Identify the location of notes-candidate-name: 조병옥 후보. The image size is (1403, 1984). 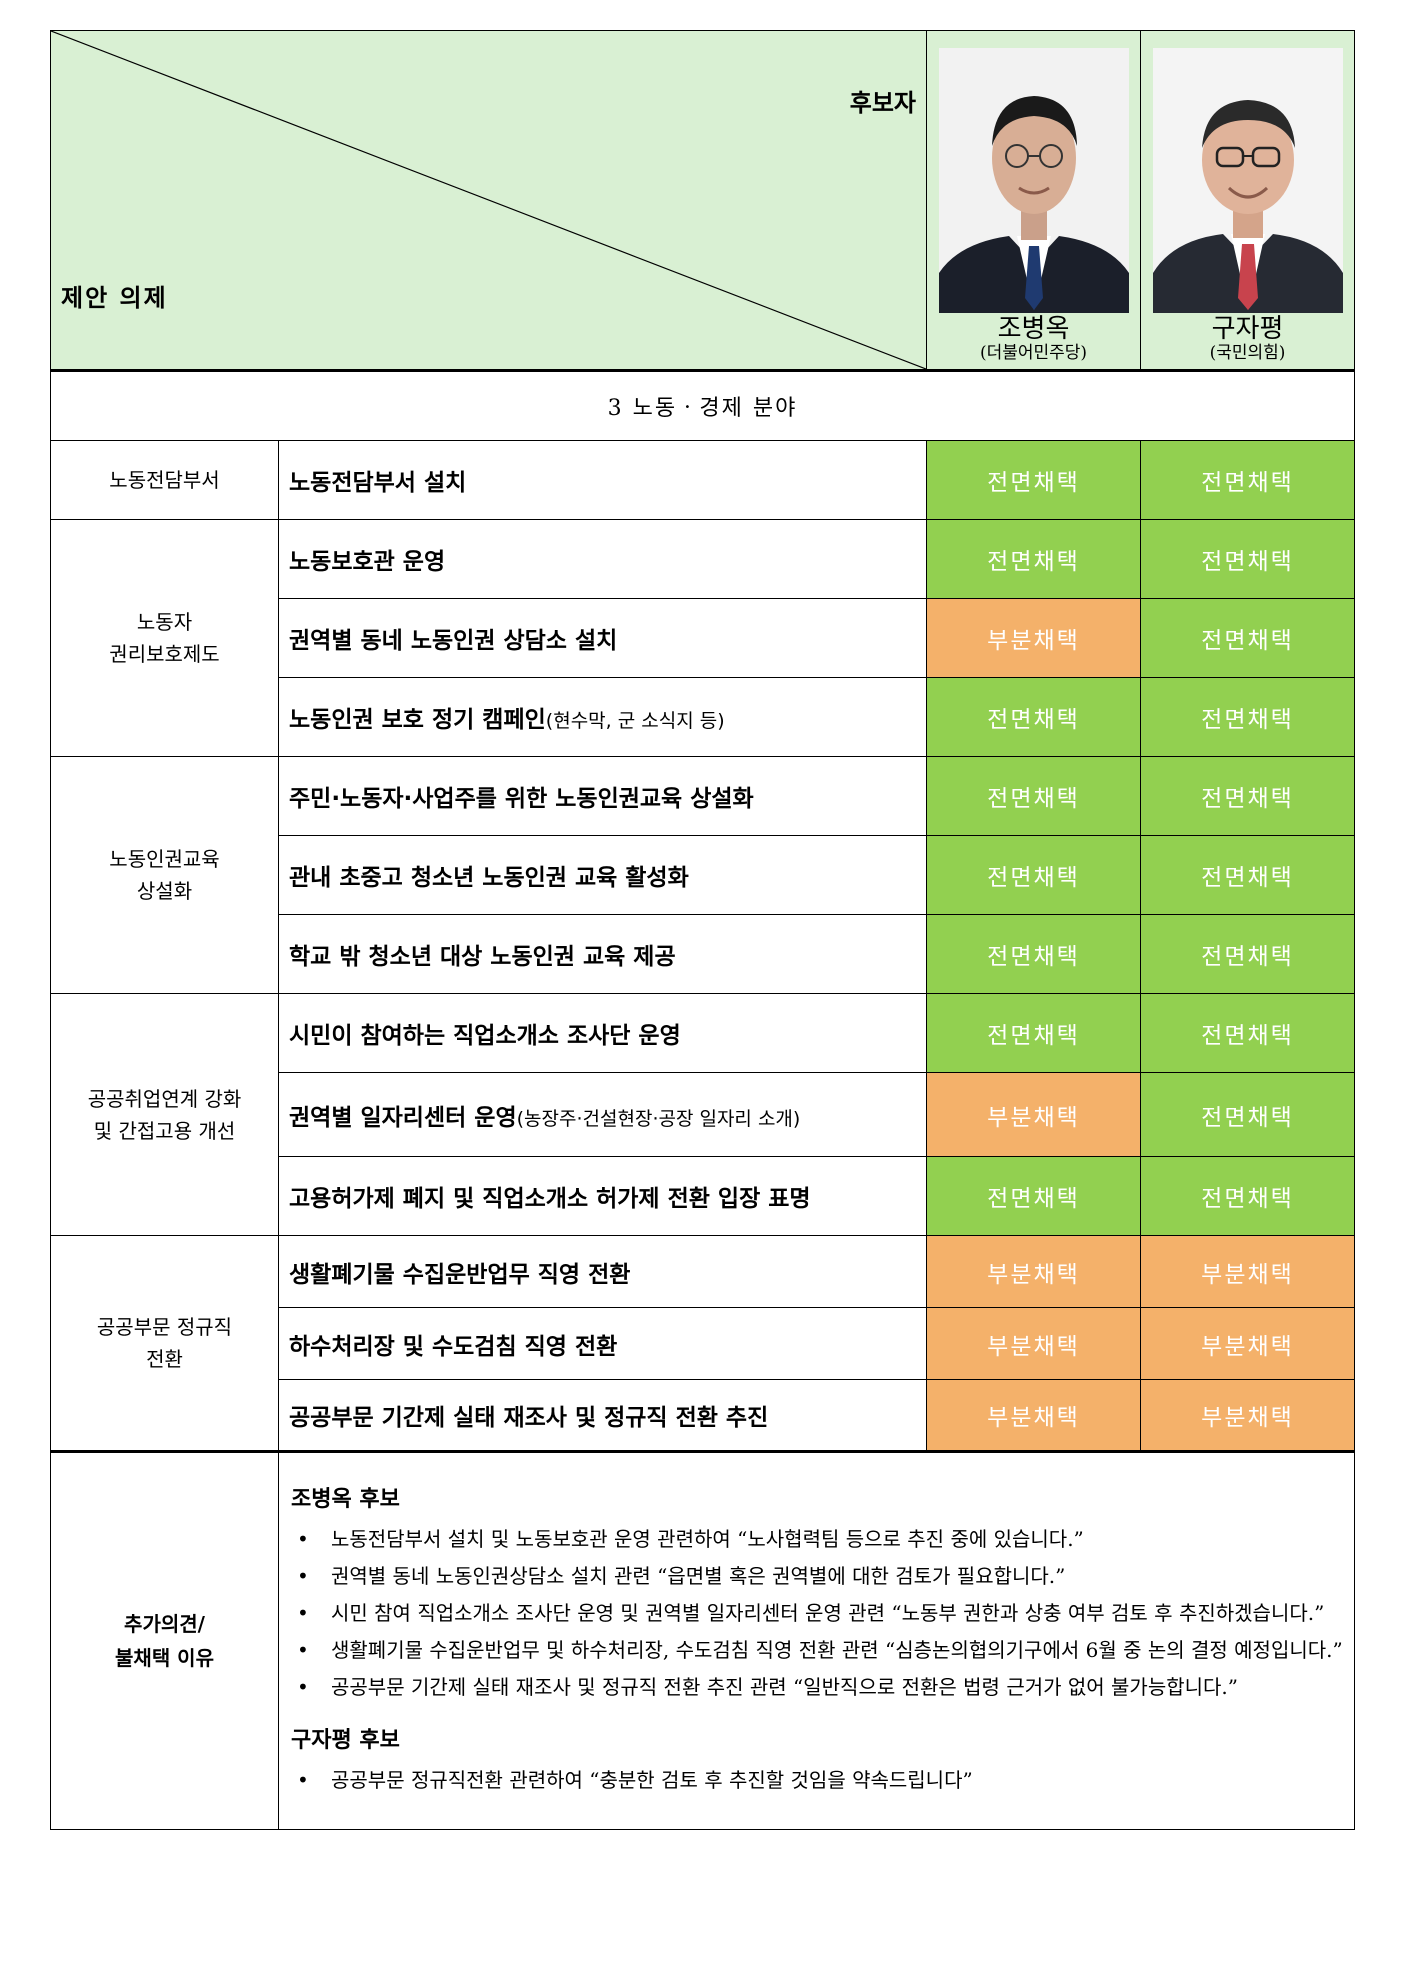
(345, 1499).